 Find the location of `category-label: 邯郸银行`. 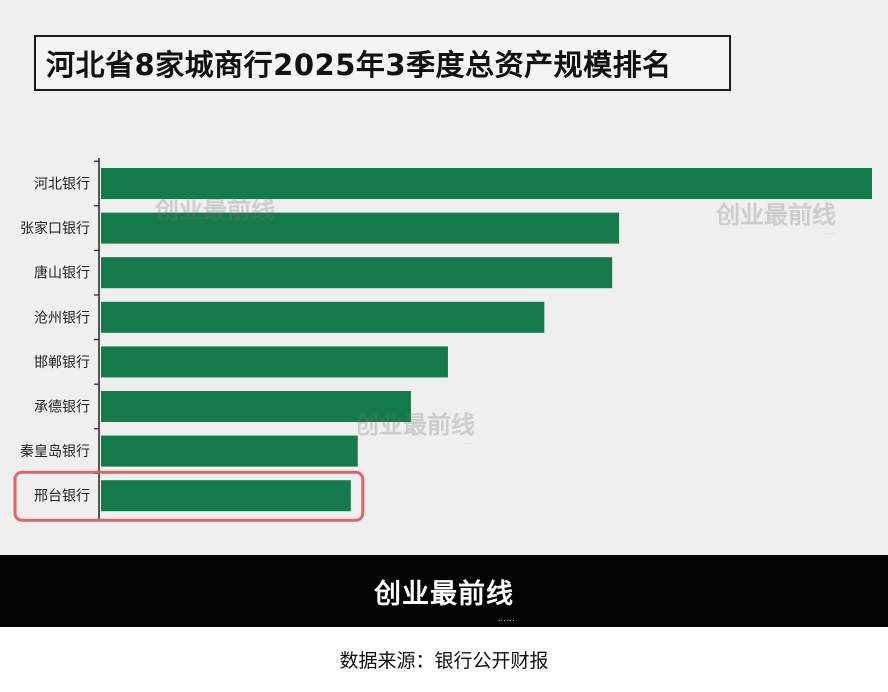

category-label: 邯郸银行 is located at coordinates (62, 363).